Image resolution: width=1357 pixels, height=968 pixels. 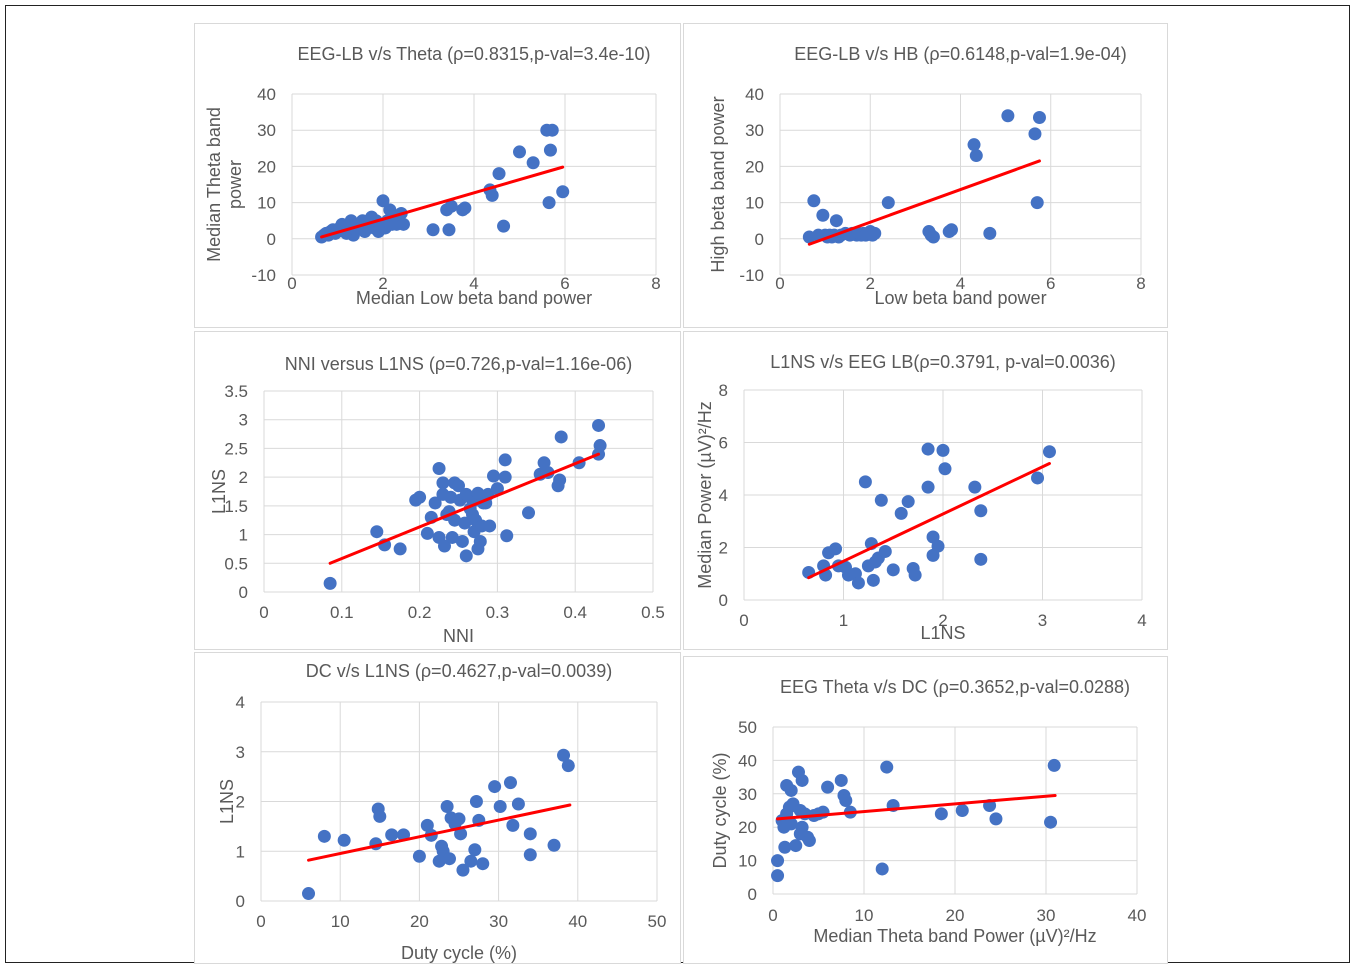 What do you see at coordinates (382, 283) in the screenshot?
I see `x-tick-label: 2` at bounding box center [382, 283].